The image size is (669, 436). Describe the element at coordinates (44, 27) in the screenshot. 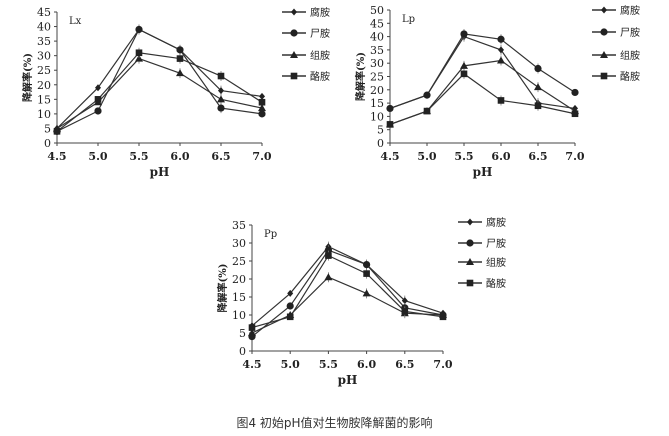

I see `y-tick-label: 40` at that location.